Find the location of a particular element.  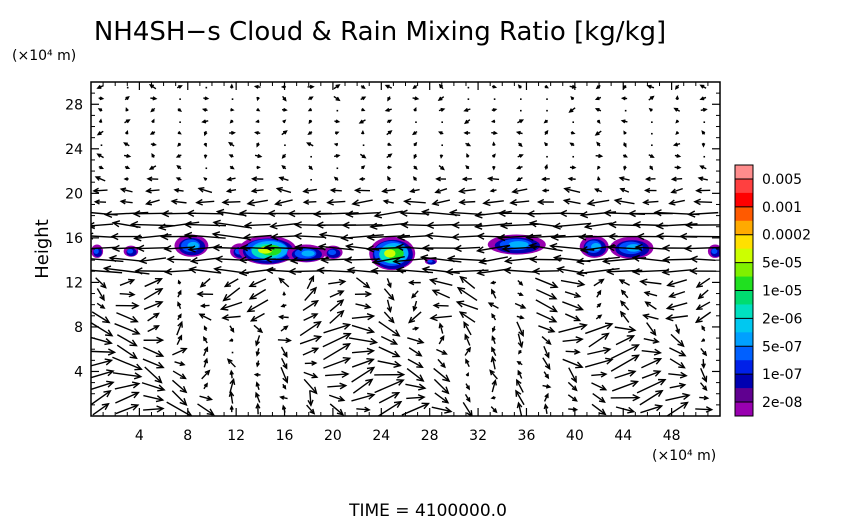

y-tick-label: 20 is located at coordinates (74, 194).